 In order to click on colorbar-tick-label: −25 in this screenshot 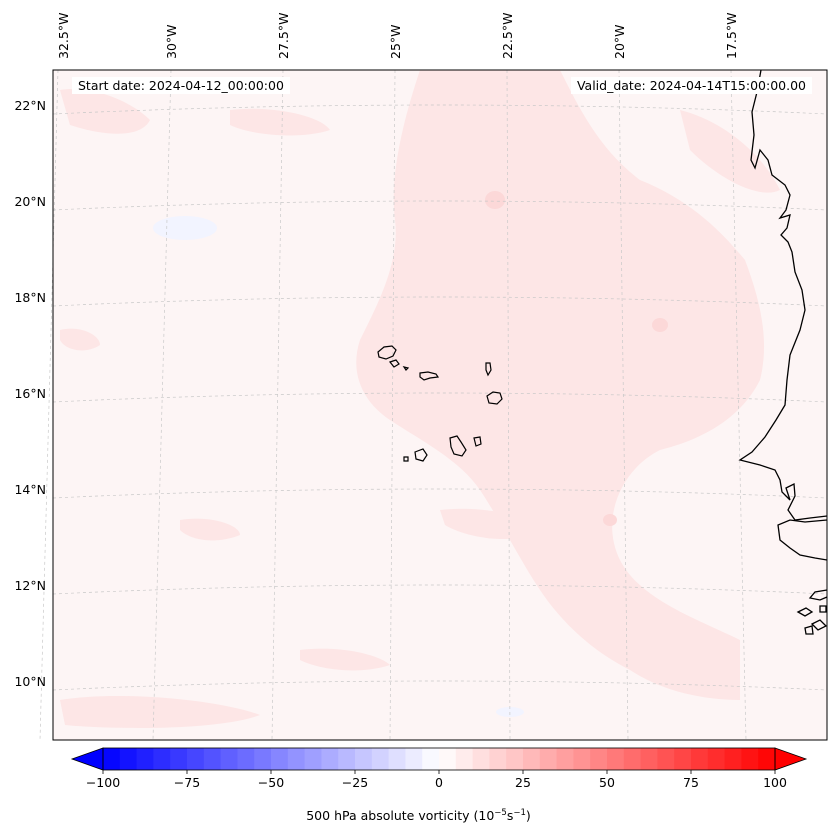, I will do `click(355, 782)`.